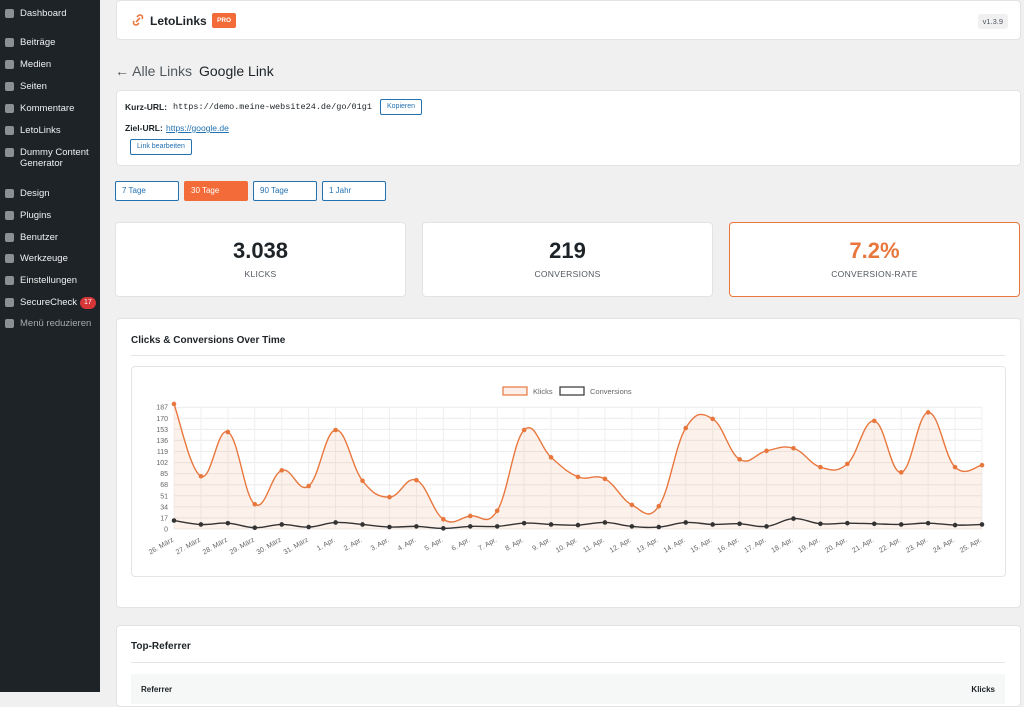  What do you see at coordinates (51, 130) in the screenshot?
I see `menu-item: LetoLinks` at bounding box center [51, 130].